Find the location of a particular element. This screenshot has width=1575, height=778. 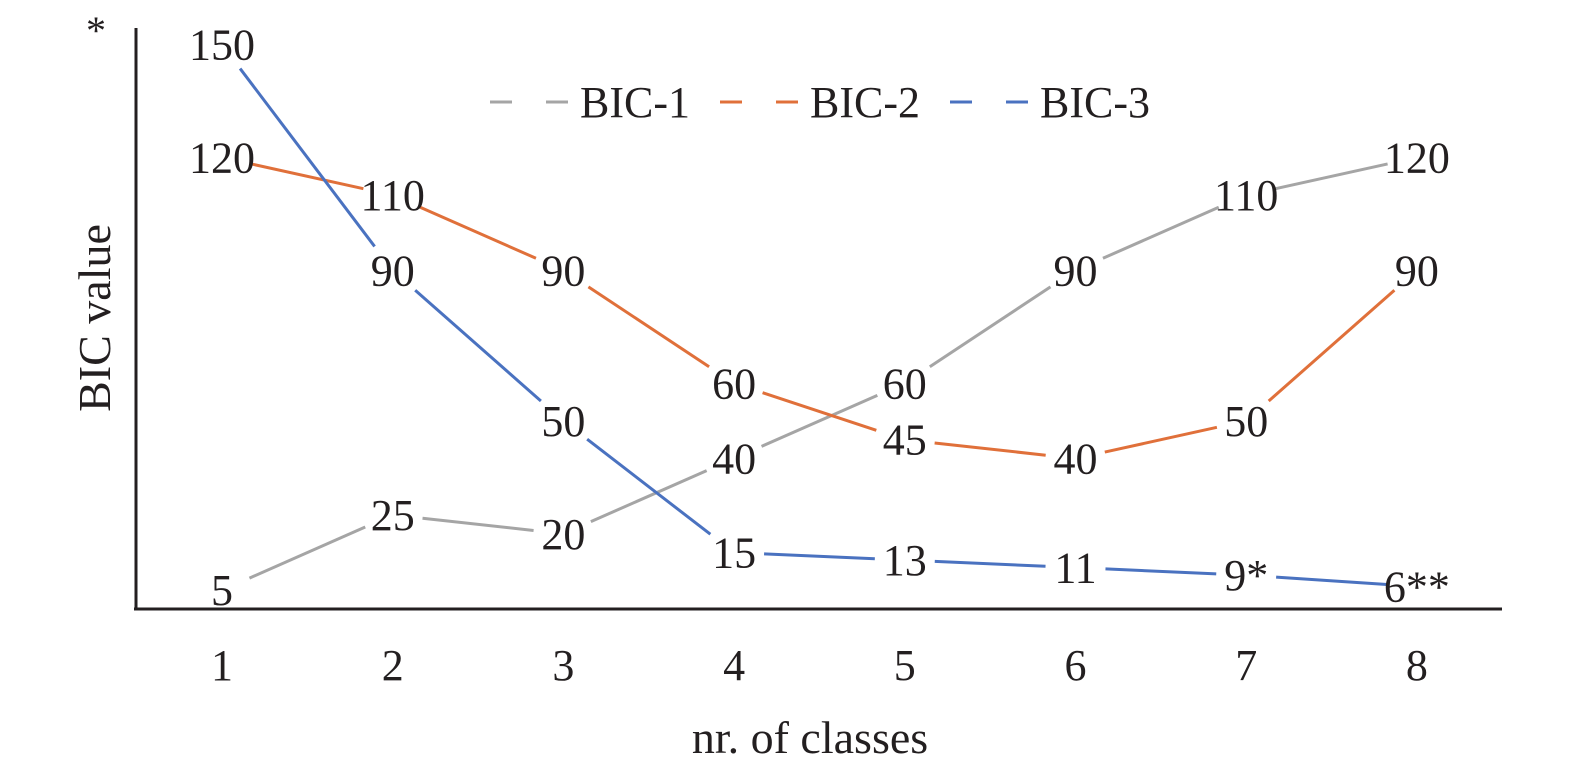

x-tick-labels: 1 2 3 4 5 6 7 8 is located at coordinates (819, 665).